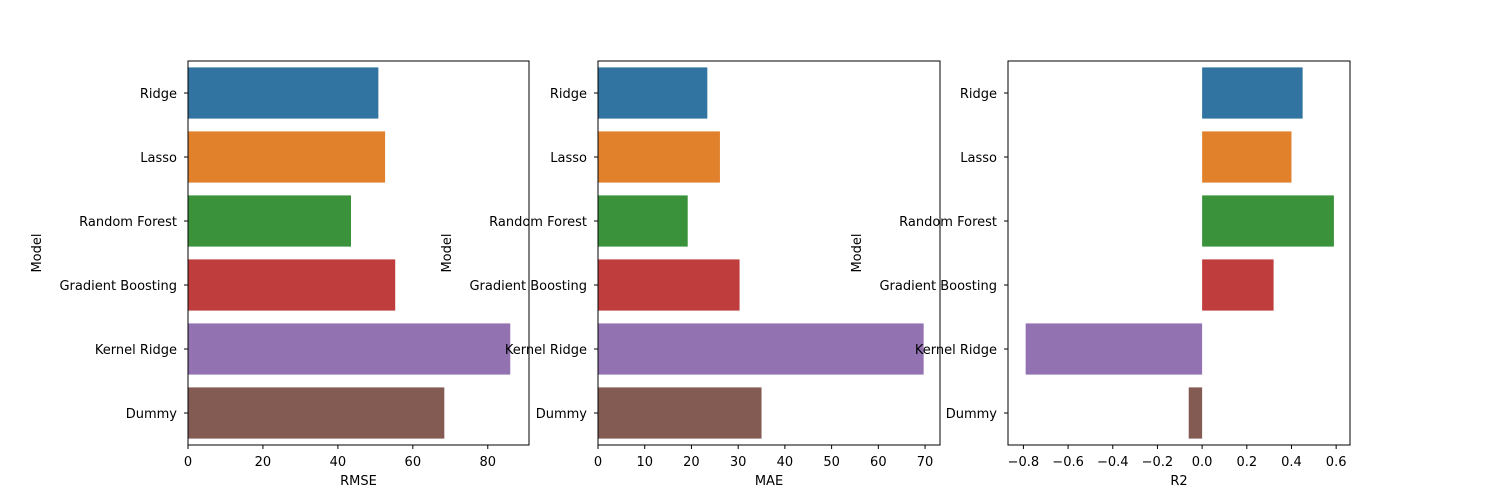  Describe the element at coordinates (1202, 462) in the screenshot. I see `x-tick-label: 0.0` at that location.